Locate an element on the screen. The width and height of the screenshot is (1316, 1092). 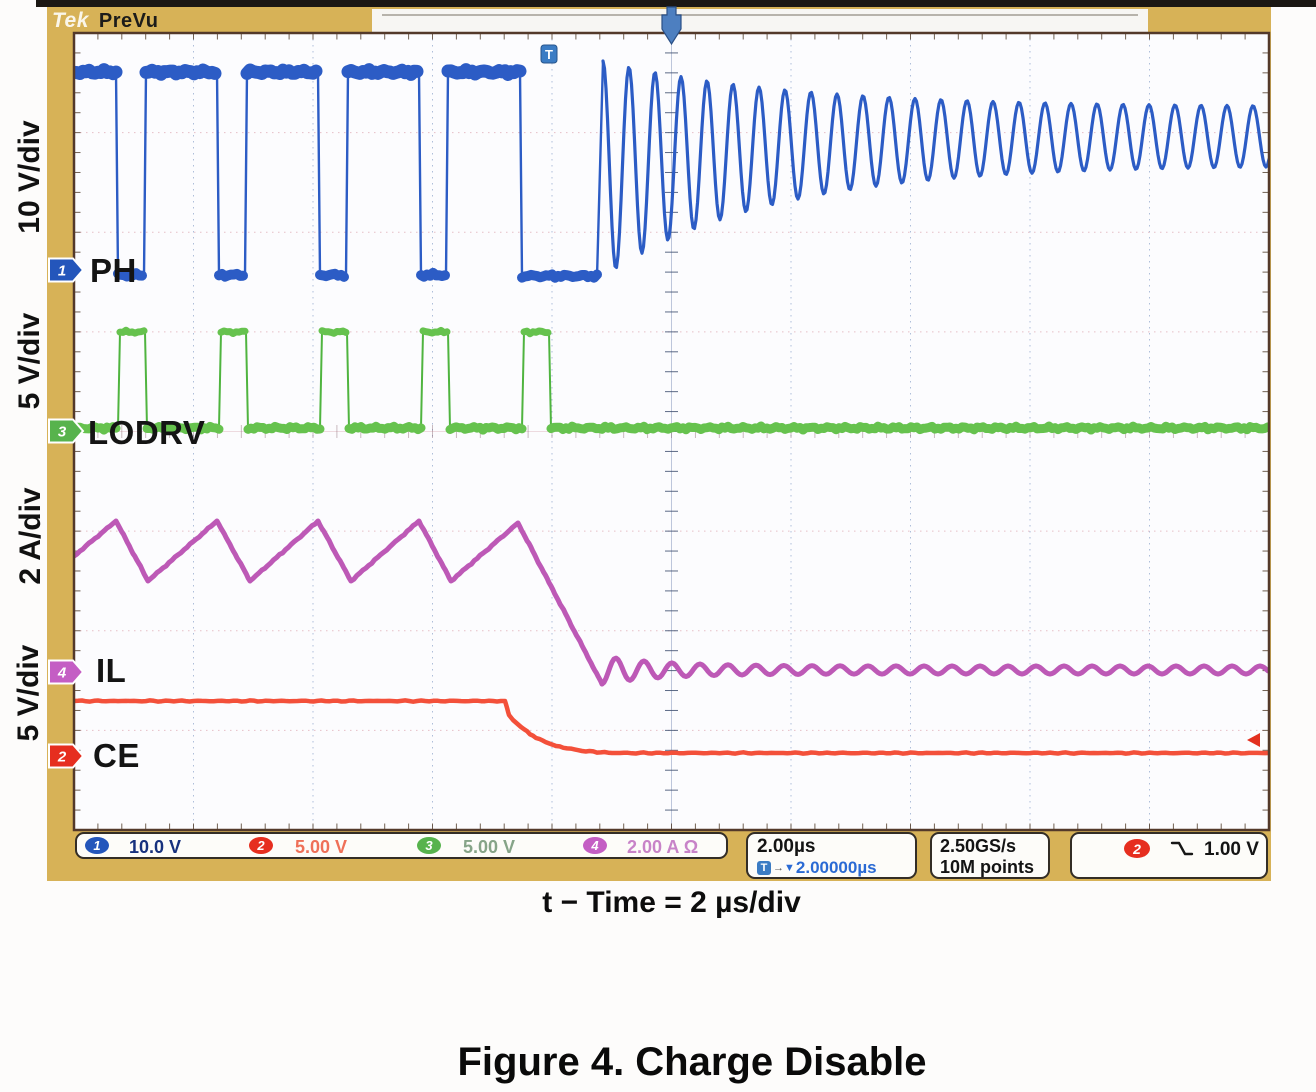
falling-edge-icon is located at coordinates (1182, 848).